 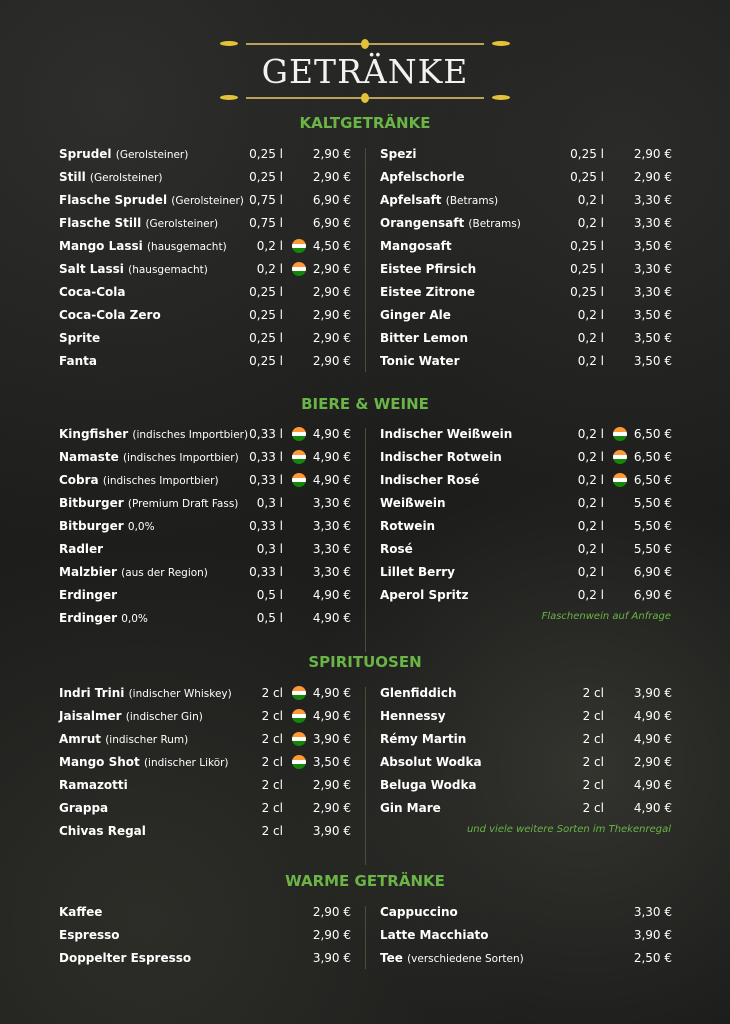 What do you see at coordinates (452, 958) in the screenshot?
I see `item-name: Tee (verschiedene Sorten)` at bounding box center [452, 958].